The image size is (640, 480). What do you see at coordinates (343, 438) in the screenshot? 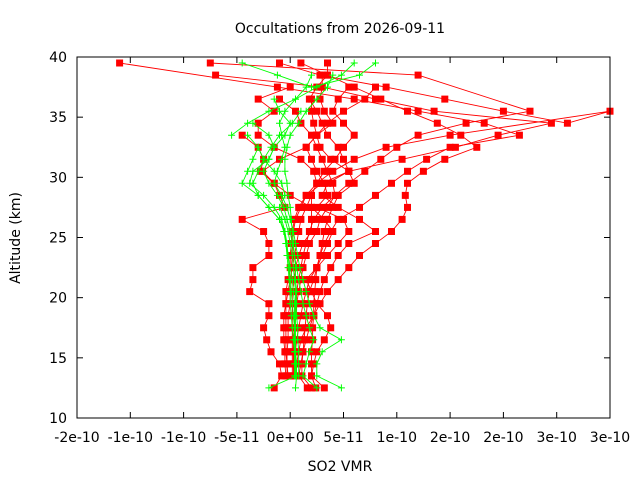
I see `x-tick-label: 5e-11` at bounding box center [343, 438].